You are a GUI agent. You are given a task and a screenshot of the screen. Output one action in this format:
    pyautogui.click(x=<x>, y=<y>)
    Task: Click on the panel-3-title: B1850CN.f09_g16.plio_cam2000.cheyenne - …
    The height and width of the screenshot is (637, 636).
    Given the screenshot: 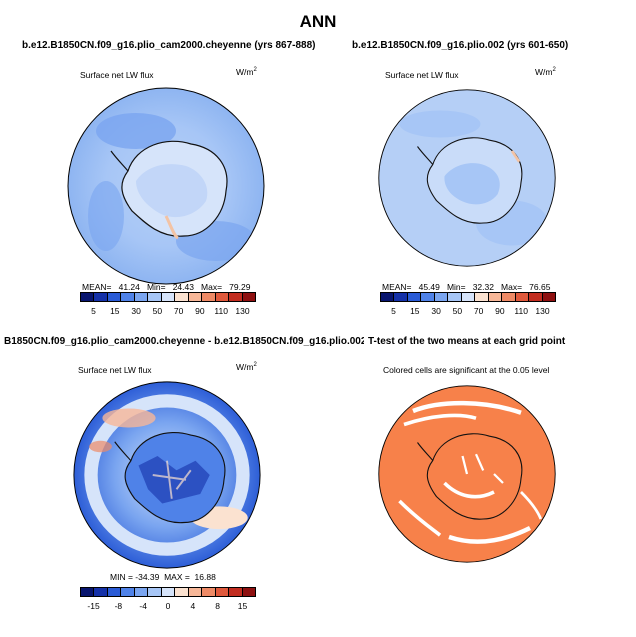 What is the action you would take?
    pyautogui.click(x=184, y=341)
    